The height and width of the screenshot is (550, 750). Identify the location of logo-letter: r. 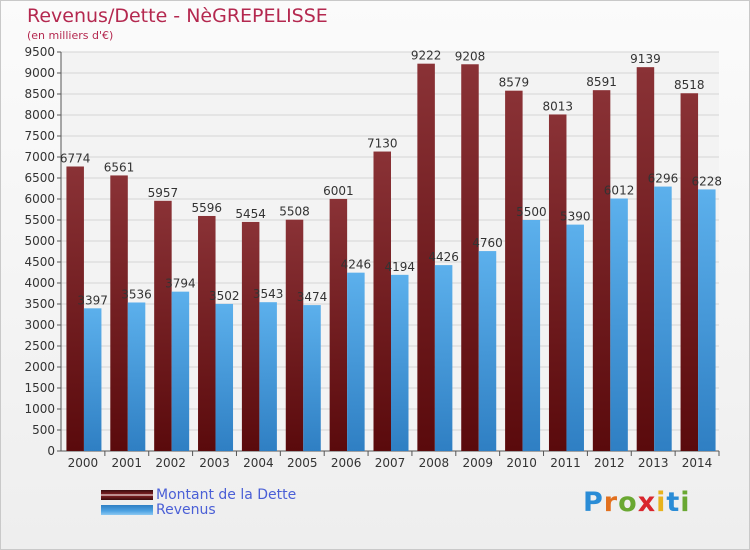
(611, 502).